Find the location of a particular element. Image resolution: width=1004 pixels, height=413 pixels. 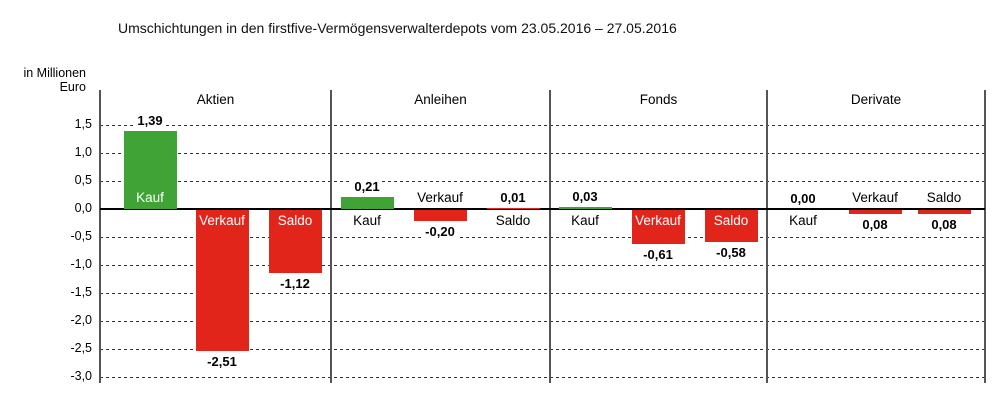

bar-value-text: -0,20 is located at coordinates (440, 231).